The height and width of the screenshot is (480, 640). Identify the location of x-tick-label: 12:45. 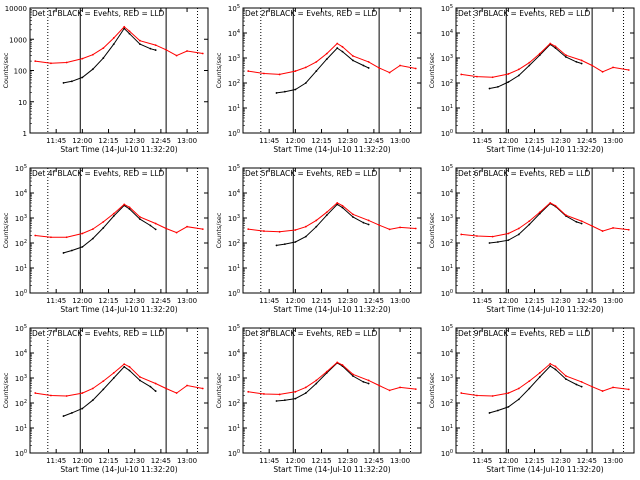
(374, 461).